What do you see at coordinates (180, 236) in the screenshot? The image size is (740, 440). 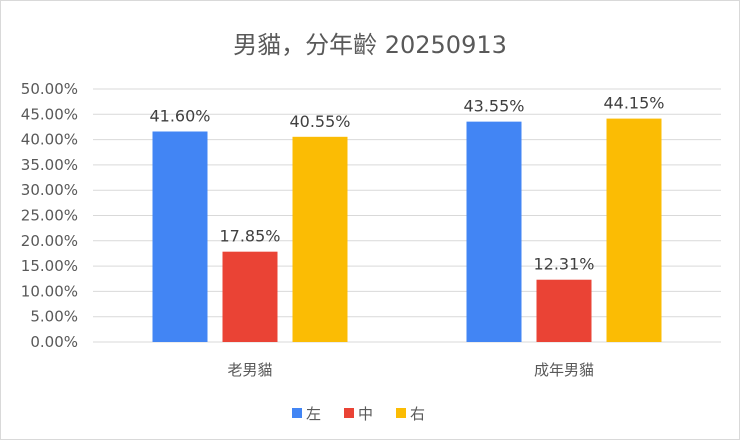 I see `bar-左-老男貓` at bounding box center [180, 236].